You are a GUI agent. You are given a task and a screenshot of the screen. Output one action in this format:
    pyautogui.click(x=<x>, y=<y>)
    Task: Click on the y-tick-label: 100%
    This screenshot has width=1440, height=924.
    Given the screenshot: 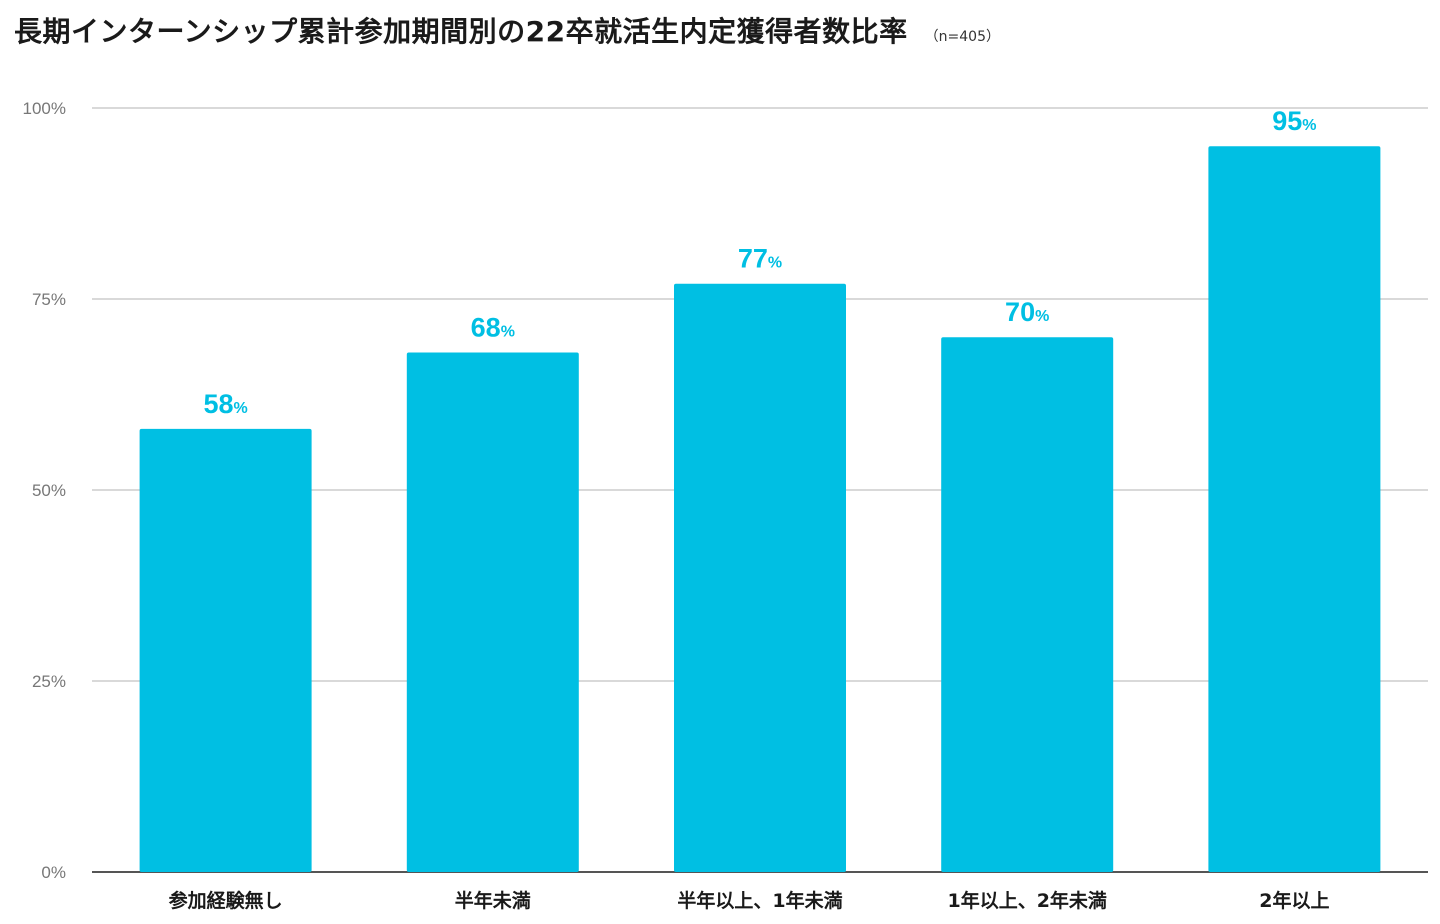 What is the action you would take?
    pyautogui.click(x=44, y=108)
    